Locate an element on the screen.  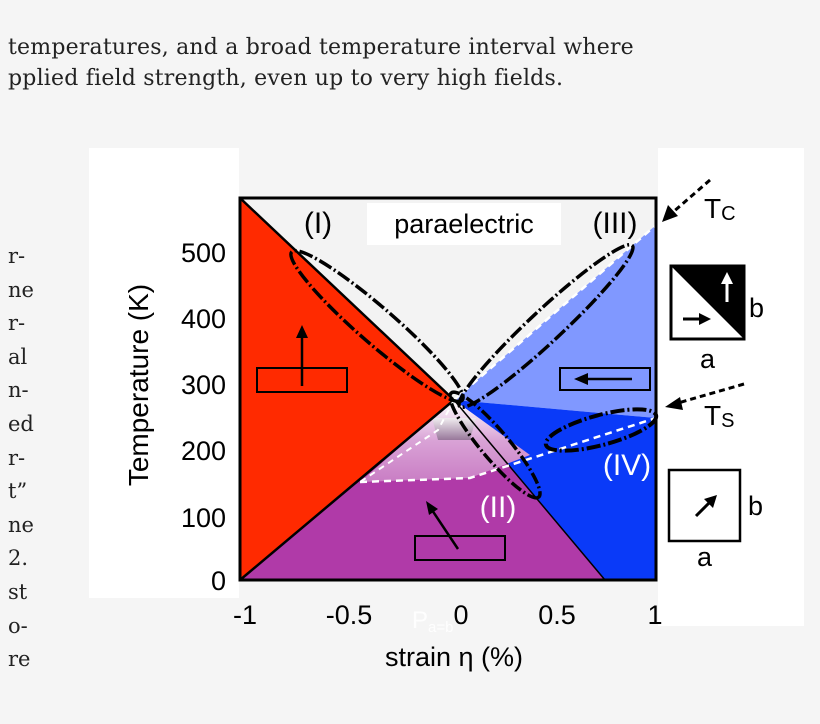
y-tick-label: 0 is located at coordinates (218, 581).